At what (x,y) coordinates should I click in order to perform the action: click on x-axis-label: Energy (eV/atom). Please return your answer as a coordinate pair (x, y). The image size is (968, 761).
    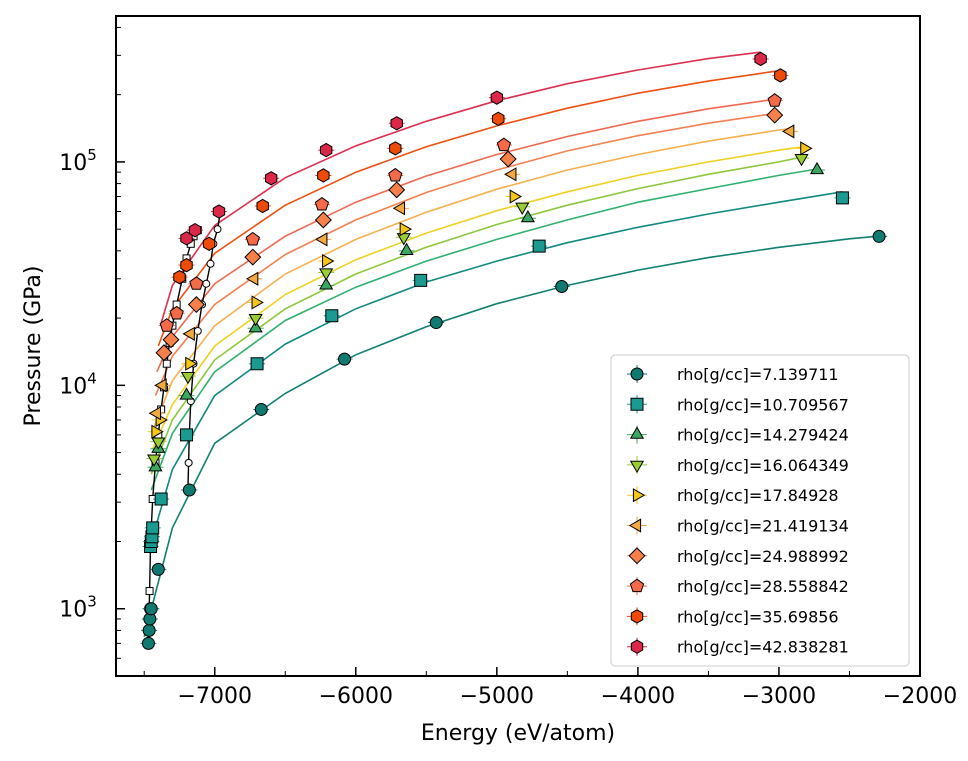
    Looking at the image, I should click on (518, 733).